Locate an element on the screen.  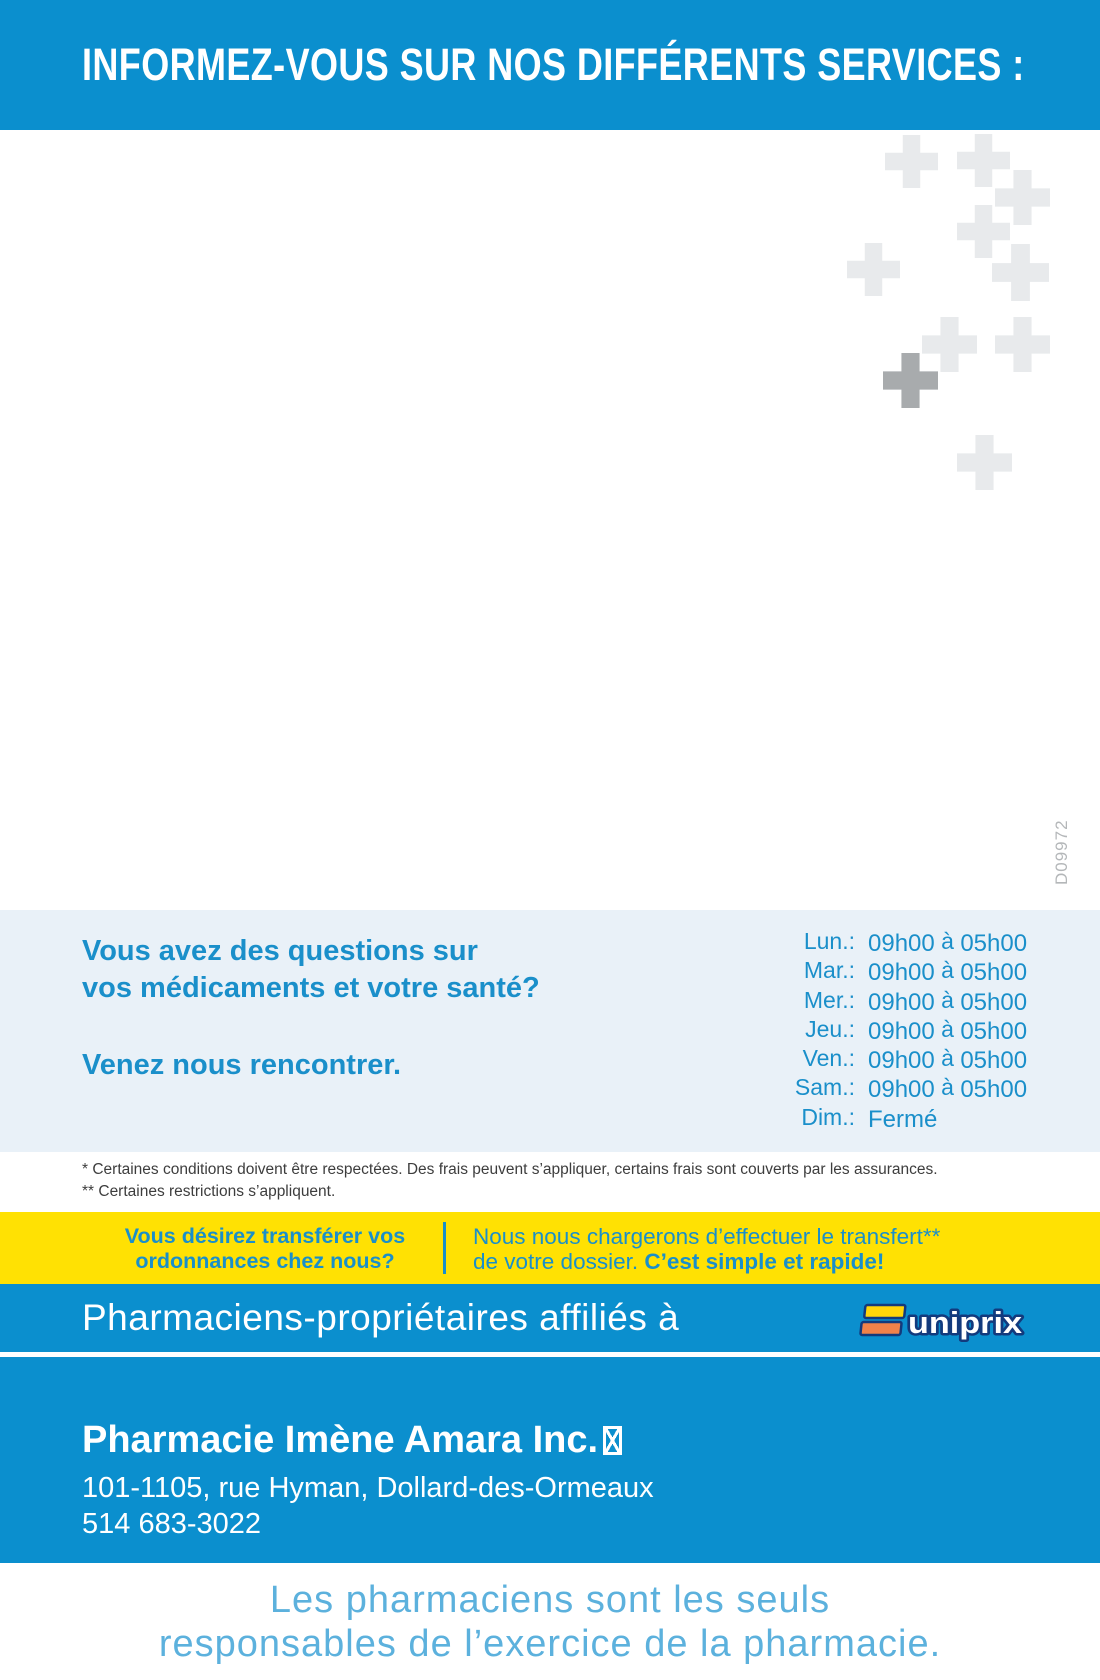
hours-from: Fermé is located at coordinates (903, 1119).